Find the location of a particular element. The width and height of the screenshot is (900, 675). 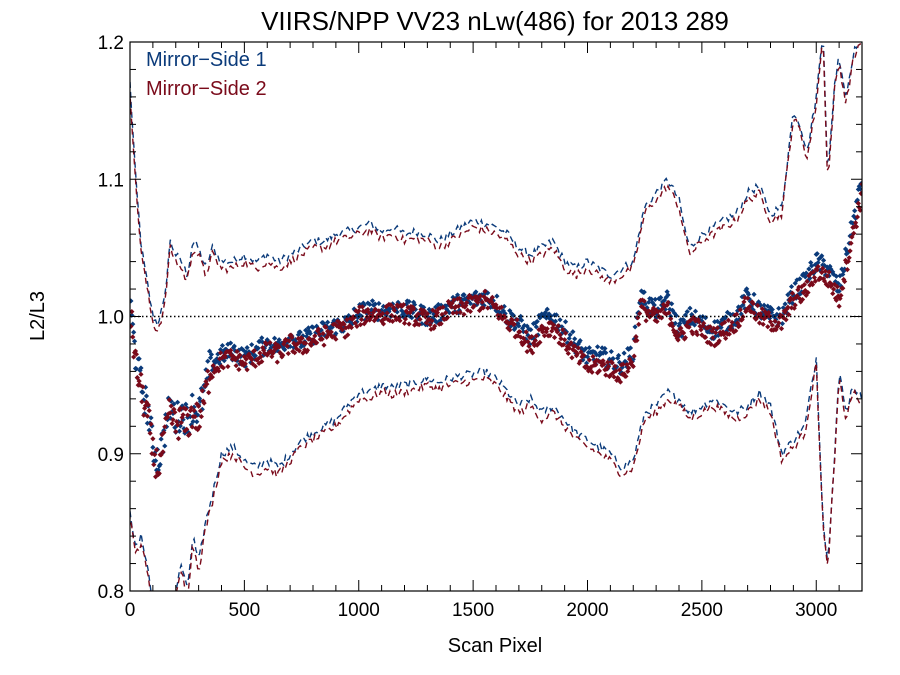

legend: Mirror−Side 1 Mirror−Side 2 is located at coordinates (206, 74).